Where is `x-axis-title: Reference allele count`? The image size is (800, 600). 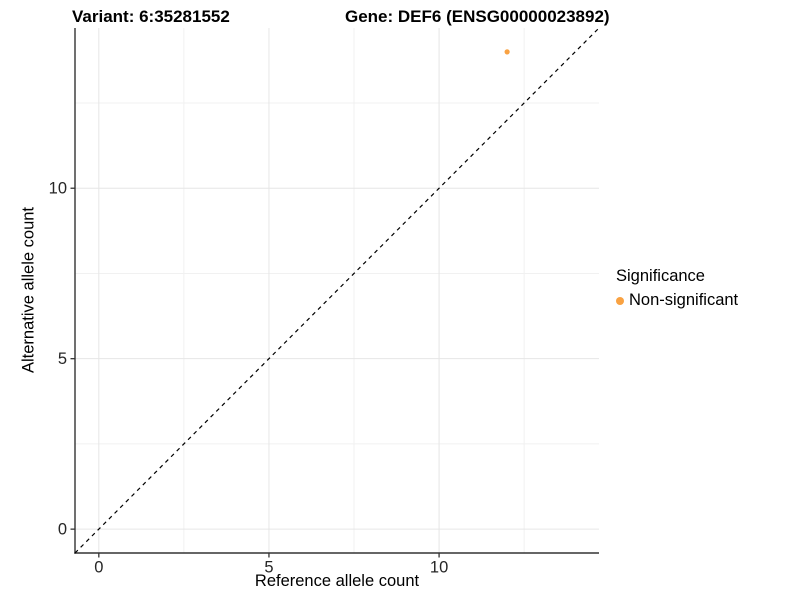 x-axis-title: Reference allele count is located at coordinates (337, 581).